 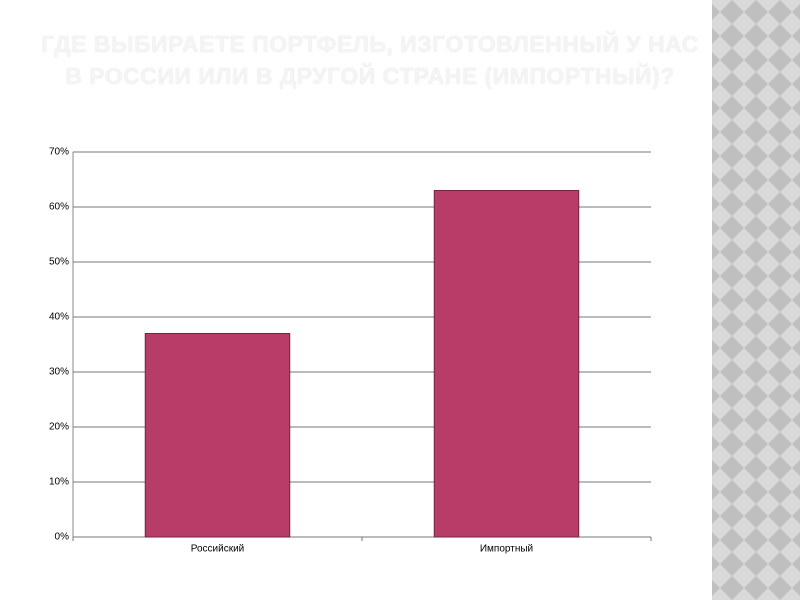 I want to click on y-tick-label: 70%, so click(x=59, y=152).